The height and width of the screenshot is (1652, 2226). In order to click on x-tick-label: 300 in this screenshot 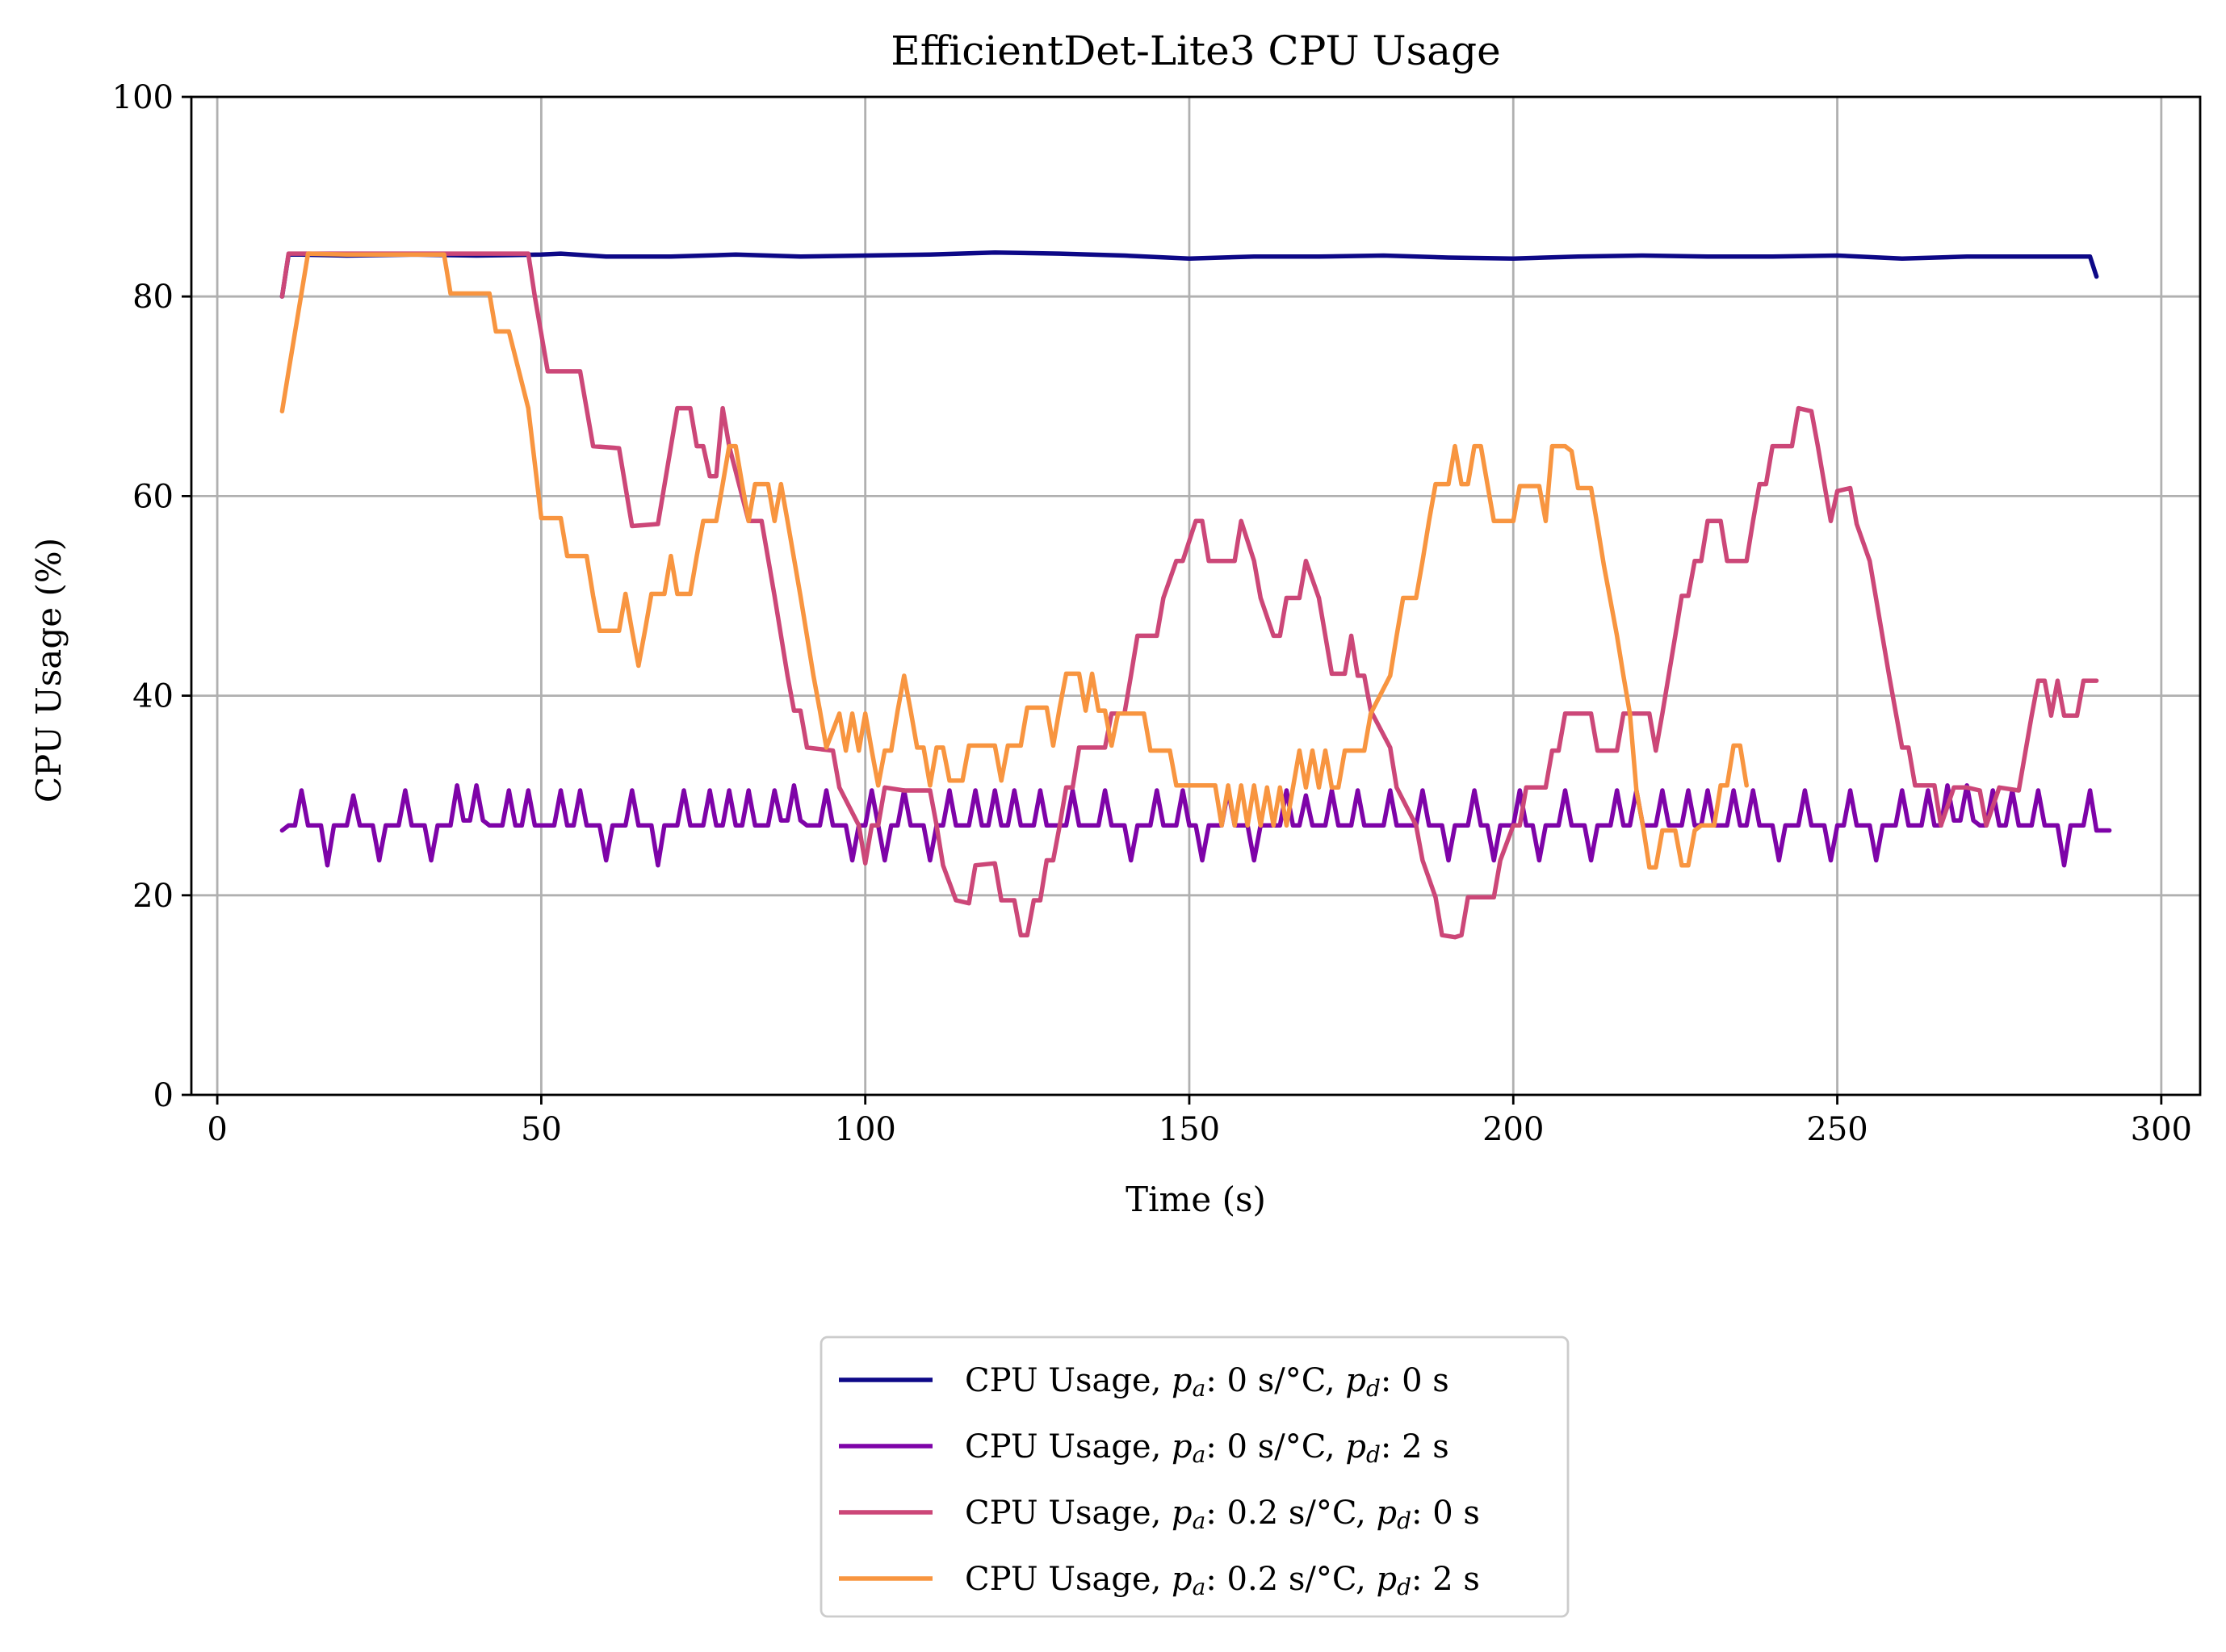, I will do `click(2161, 1129)`.